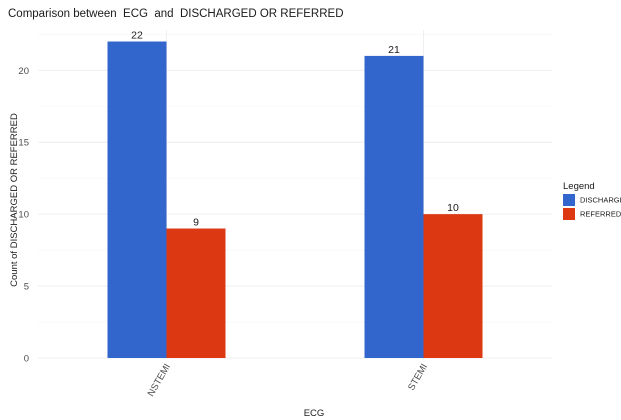 The height and width of the screenshot is (420, 621). I want to click on x-axis: NSTEMI STEMI, so click(288, 380).